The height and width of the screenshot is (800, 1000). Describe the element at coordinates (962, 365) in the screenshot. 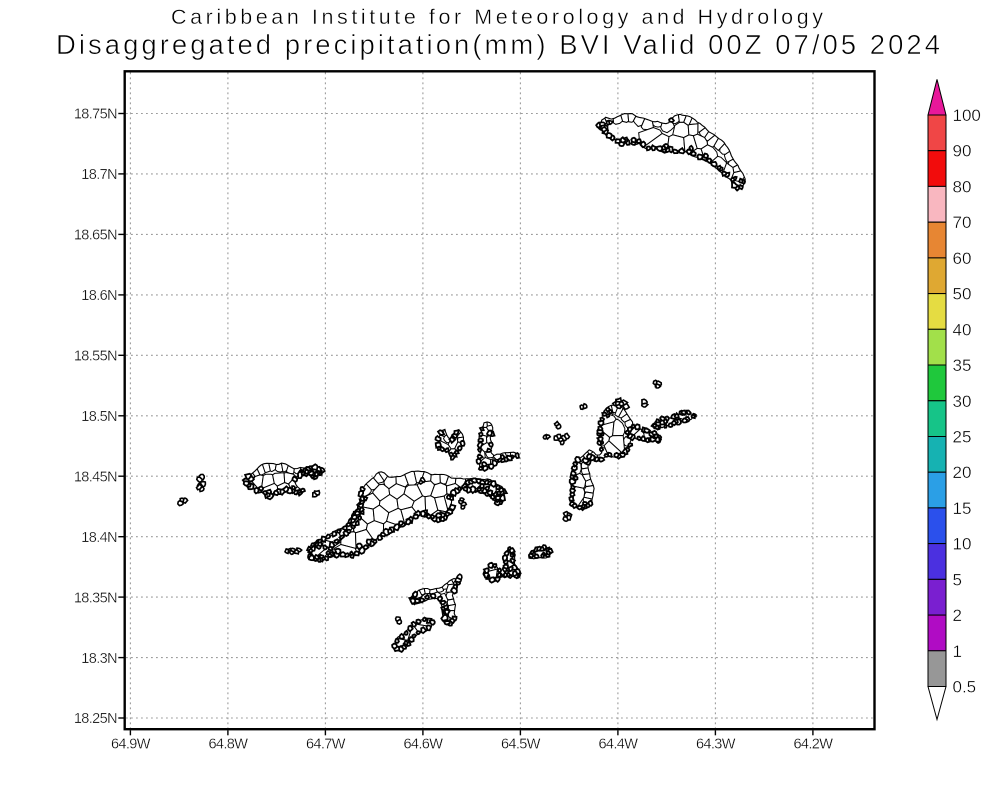

I see `svg-text: 35` at that location.